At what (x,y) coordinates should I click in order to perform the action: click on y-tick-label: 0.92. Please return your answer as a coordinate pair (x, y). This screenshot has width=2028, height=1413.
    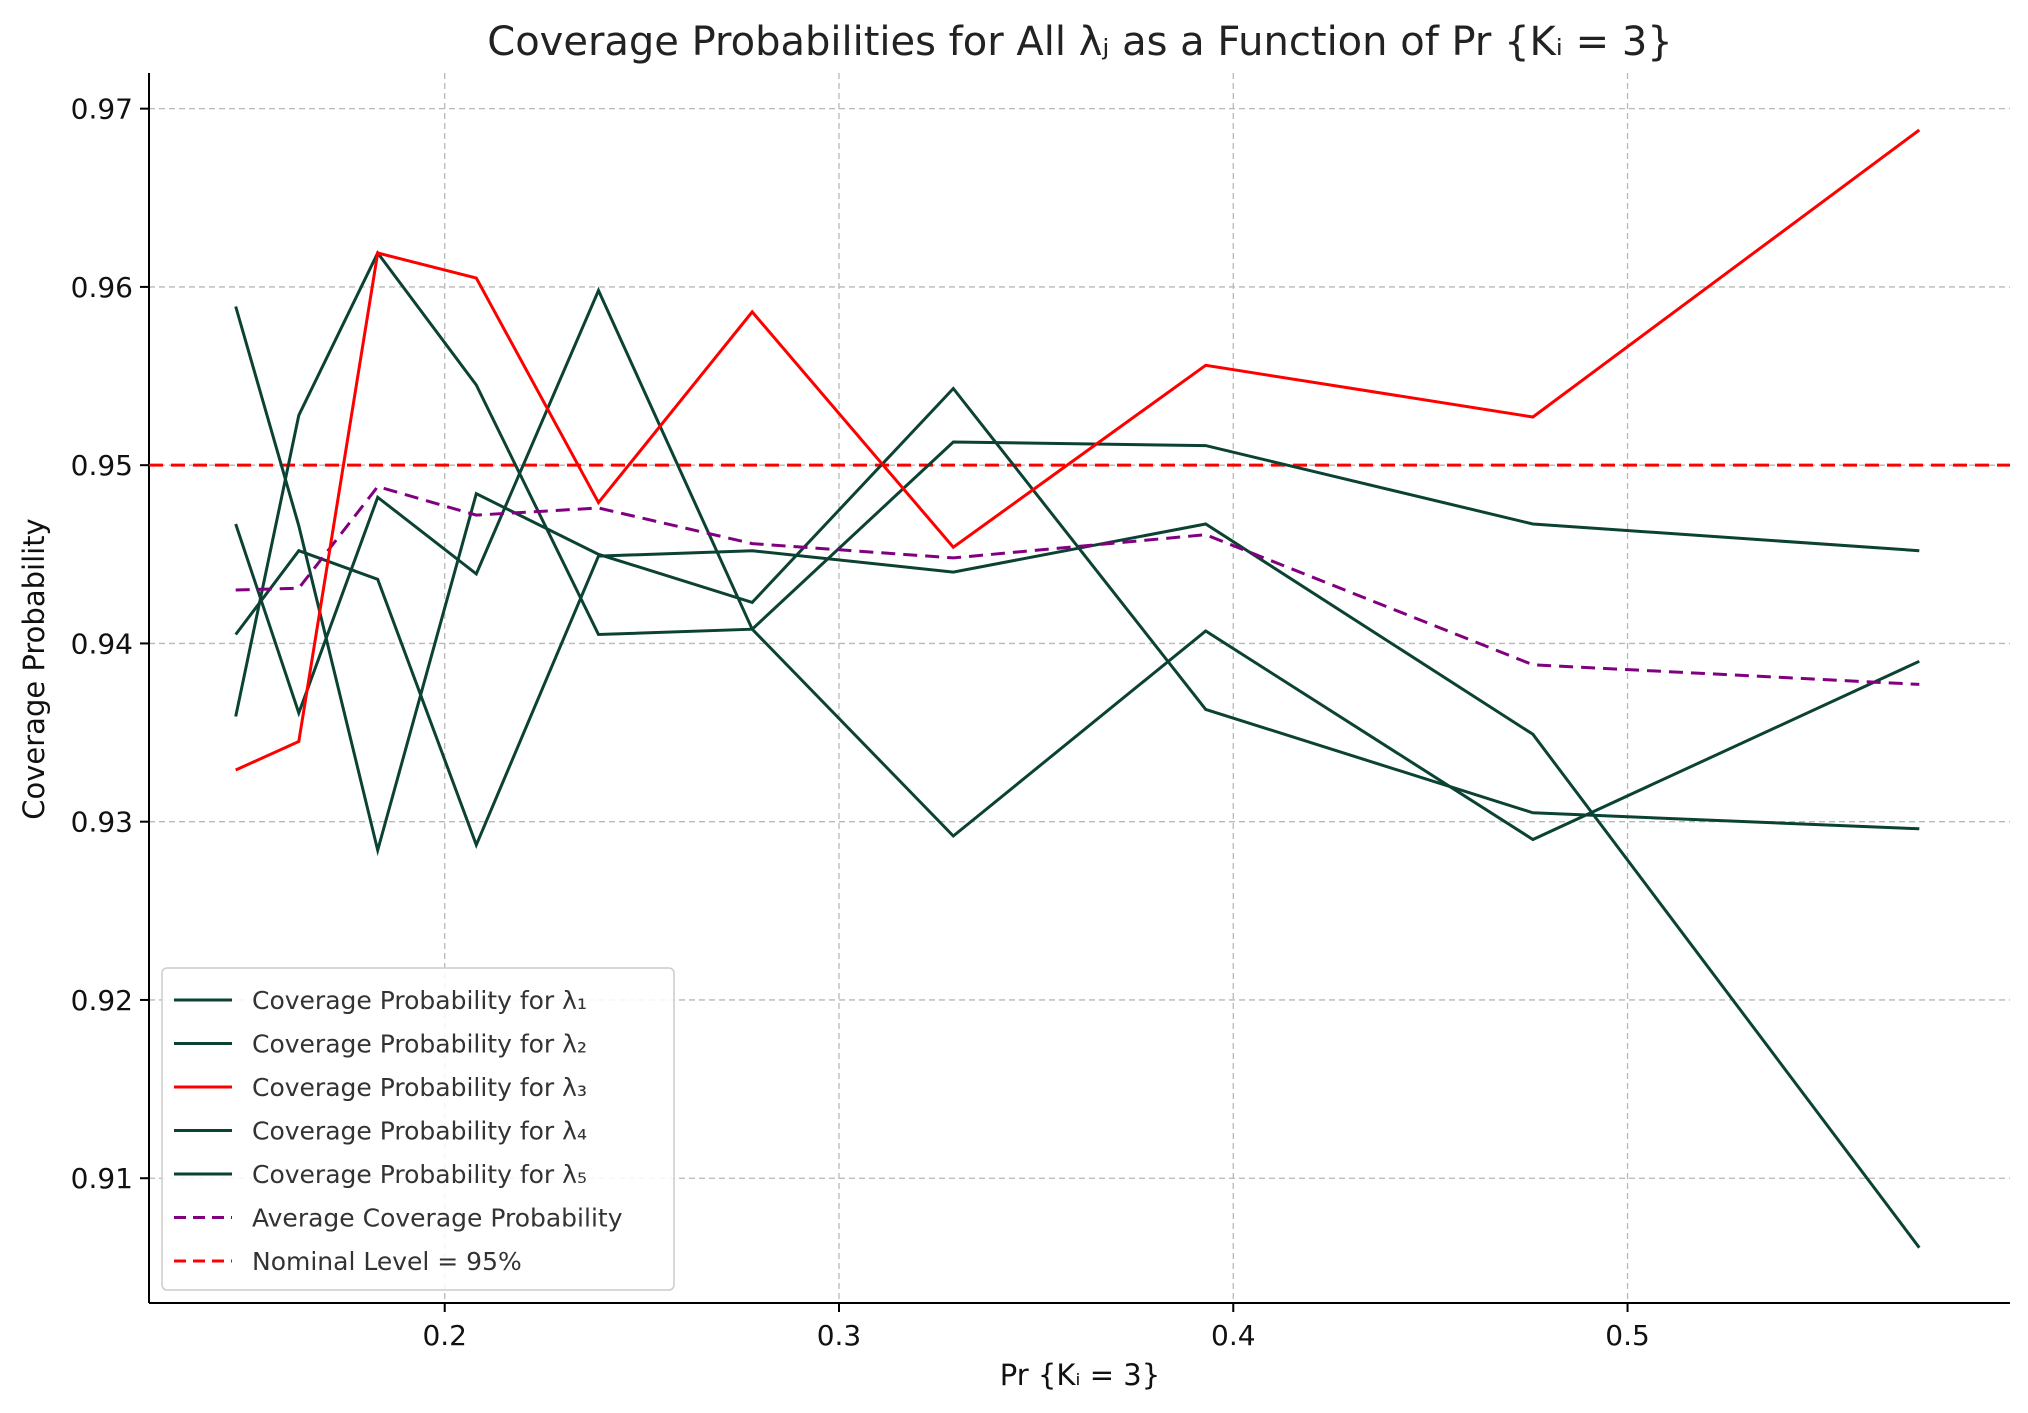
    Looking at the image, I should click on (102, 1000).